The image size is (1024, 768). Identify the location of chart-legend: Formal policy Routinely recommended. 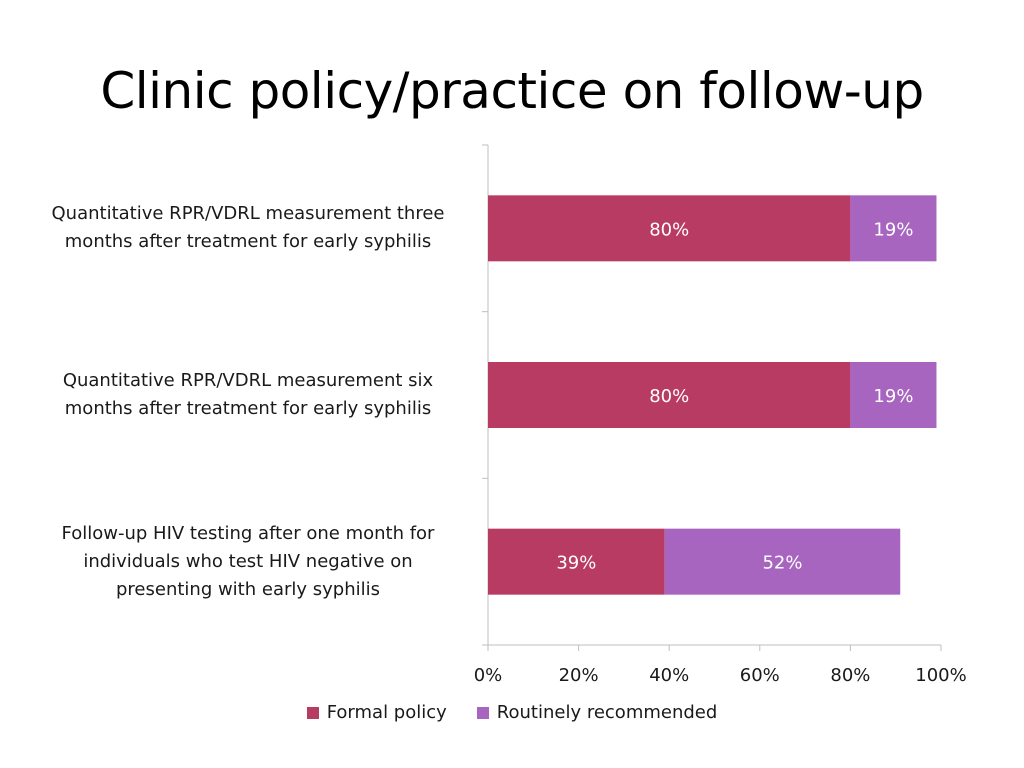
(512, 712).